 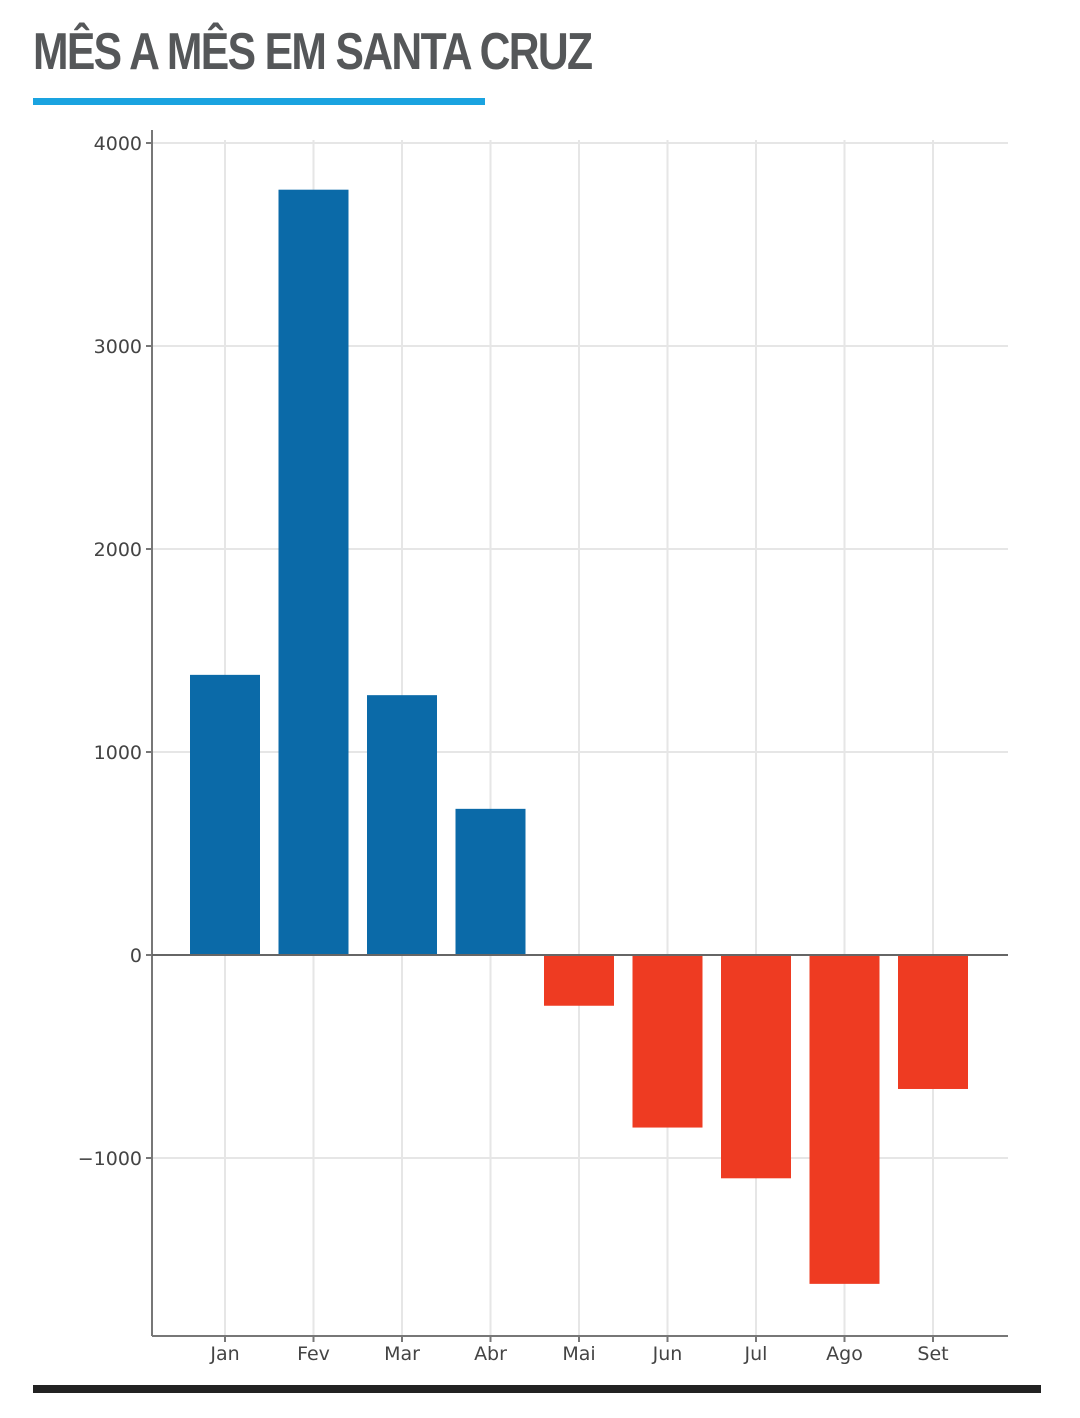 What do you see at coordinates (136, 956) in the screenshot?
I see `y-tick-label: 0` at bounding box center [136, 956].